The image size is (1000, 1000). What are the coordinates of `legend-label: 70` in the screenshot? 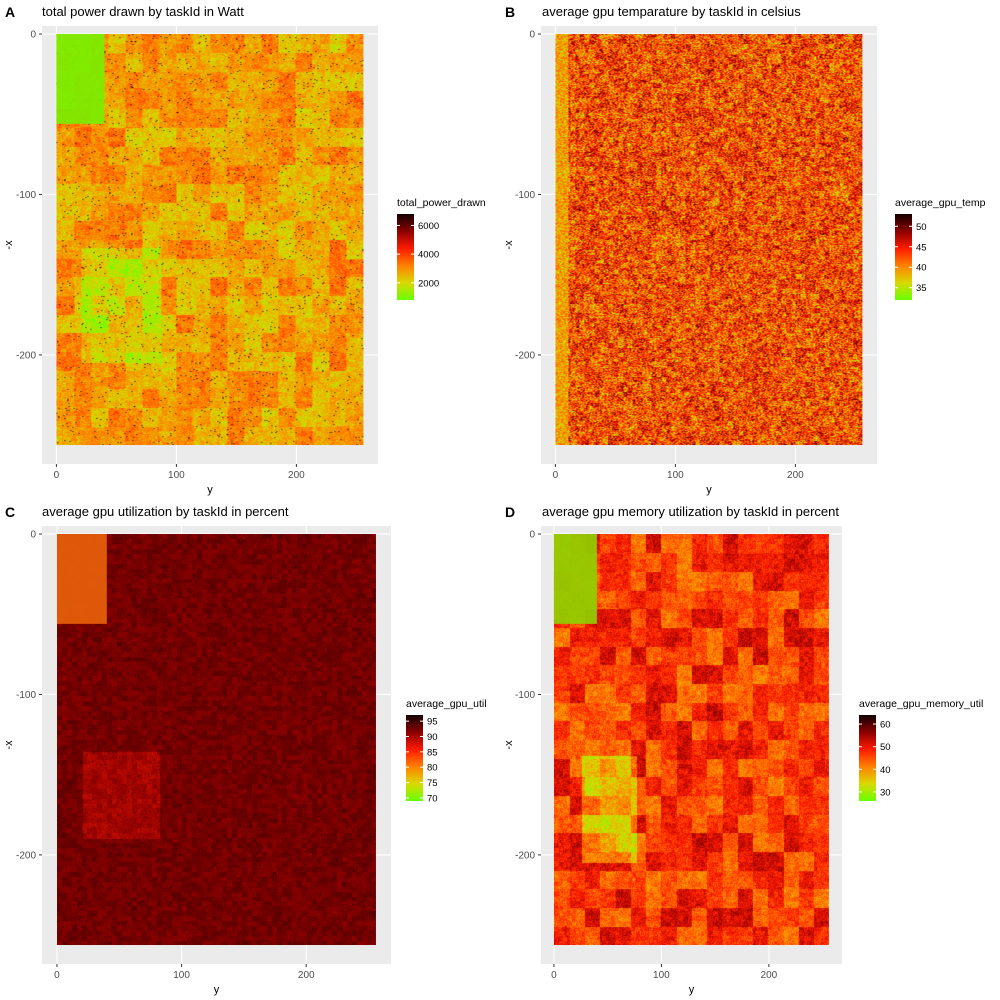 It's located at (432, 798).